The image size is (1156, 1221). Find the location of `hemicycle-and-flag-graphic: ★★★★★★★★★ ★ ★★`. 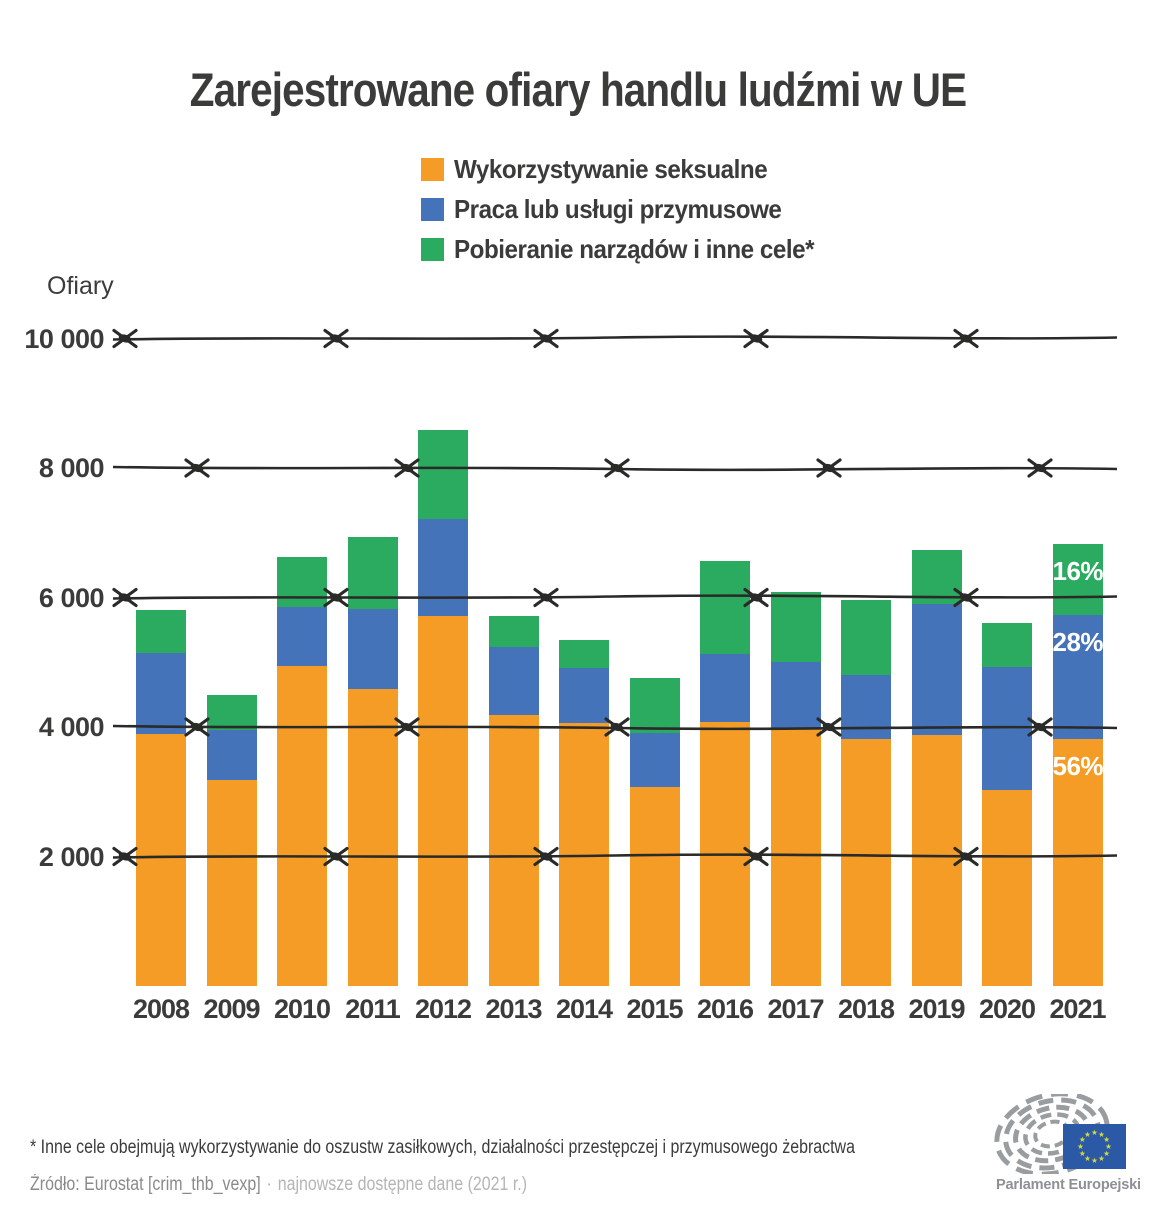

hemicycle-and-flag-graphic: ★★★★★★★★★ ★ ★★ is located at coordinates (1060, 1134).